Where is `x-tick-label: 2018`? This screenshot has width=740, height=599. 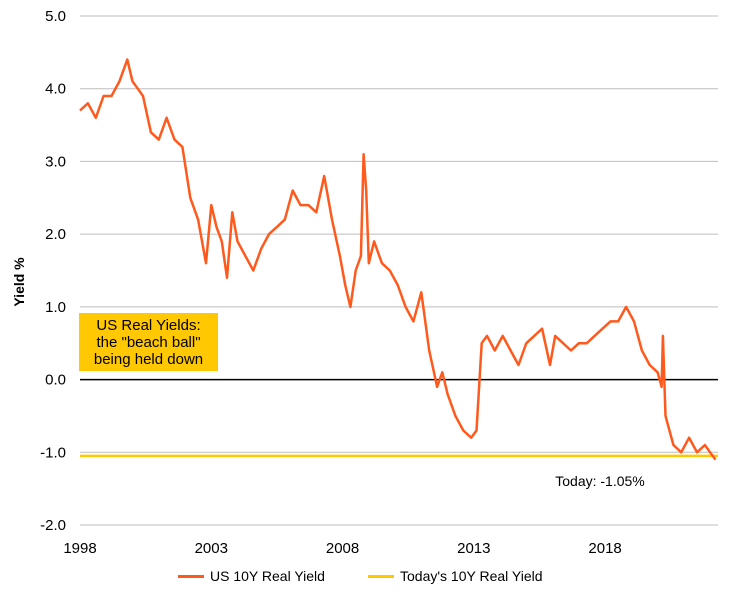 x-tick-label: 2018 is located at coordinates (604, 548).